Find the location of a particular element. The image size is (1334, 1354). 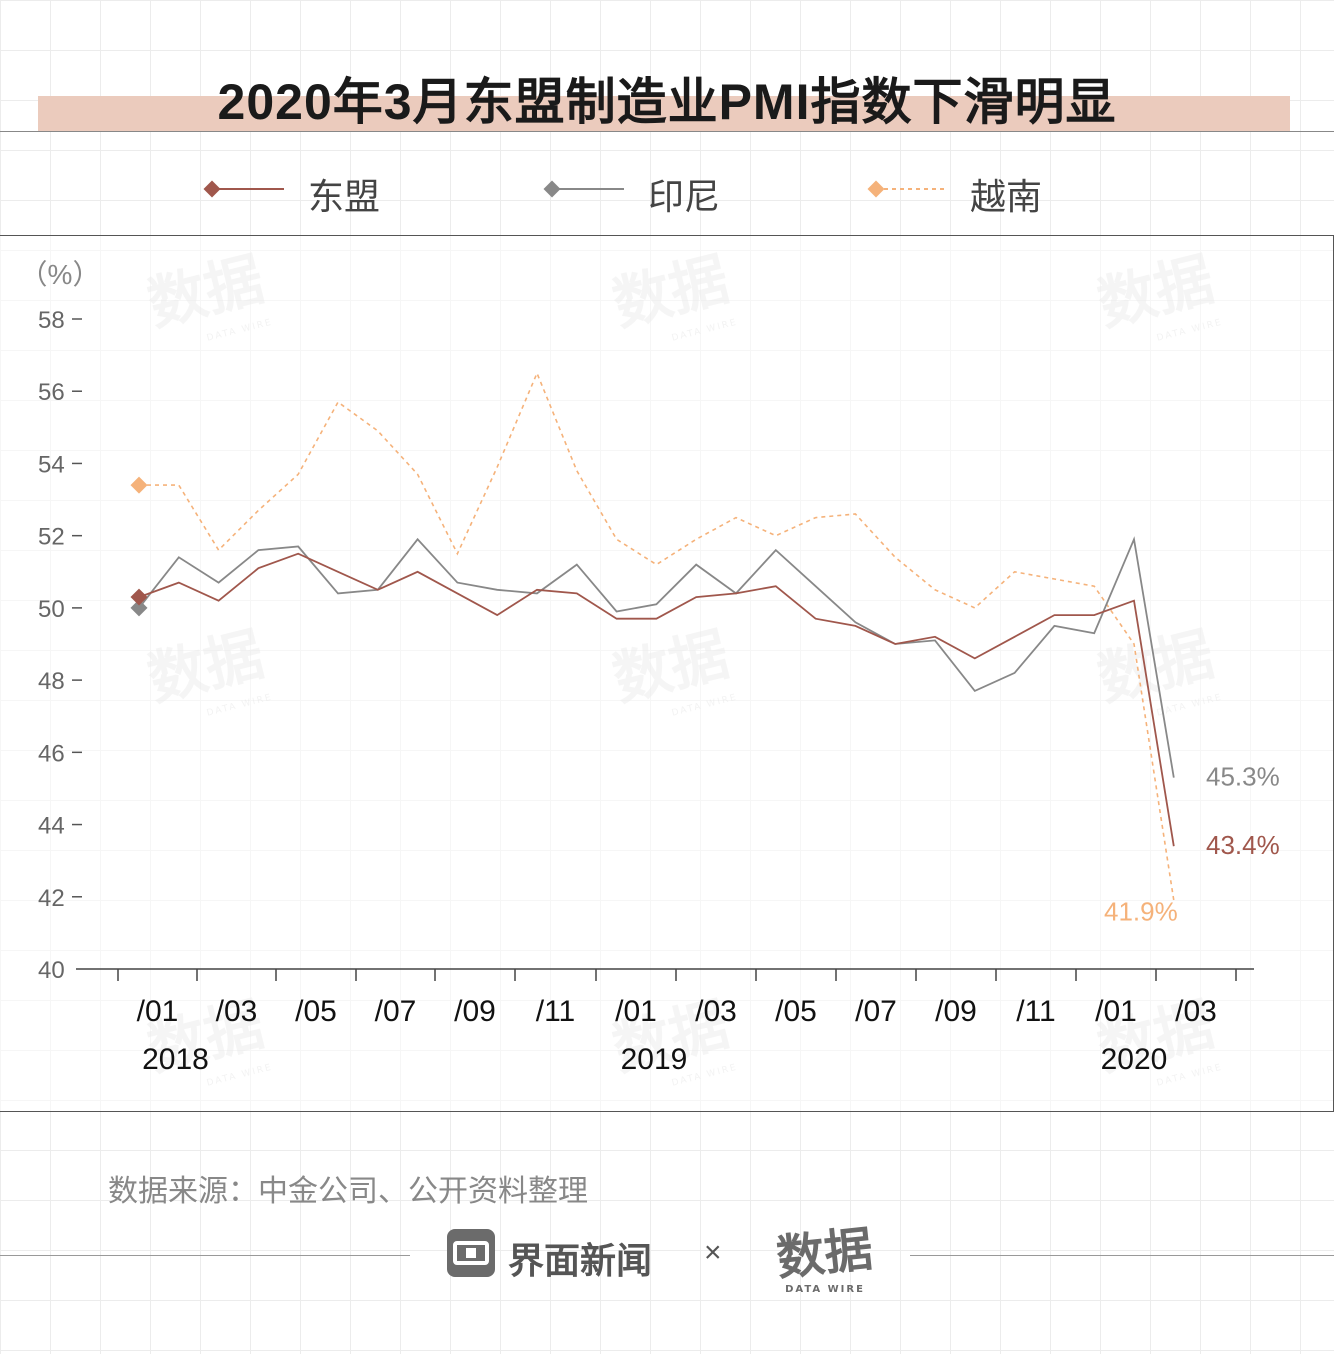

x-year-label: 2019 is located at coordinates (654, 1059).